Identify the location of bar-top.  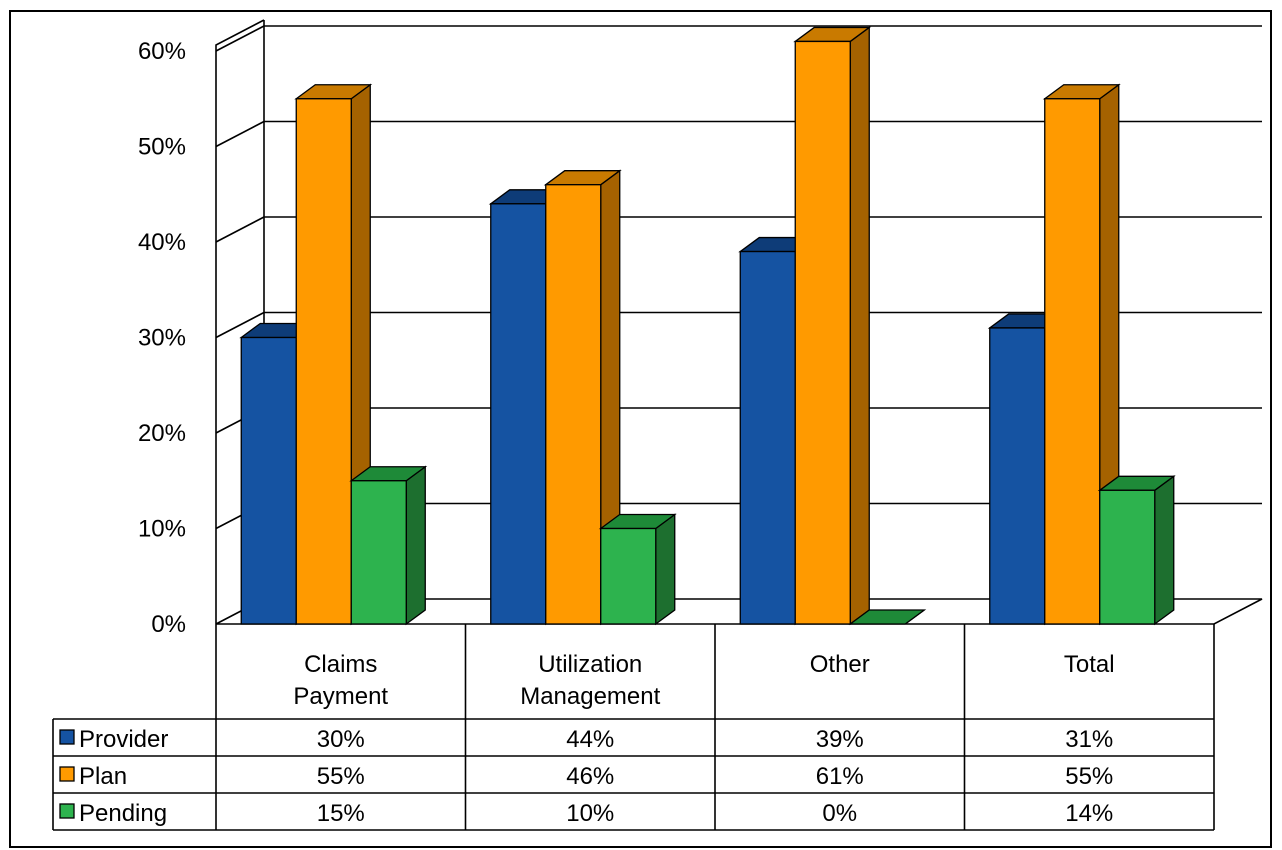
(887, 617).